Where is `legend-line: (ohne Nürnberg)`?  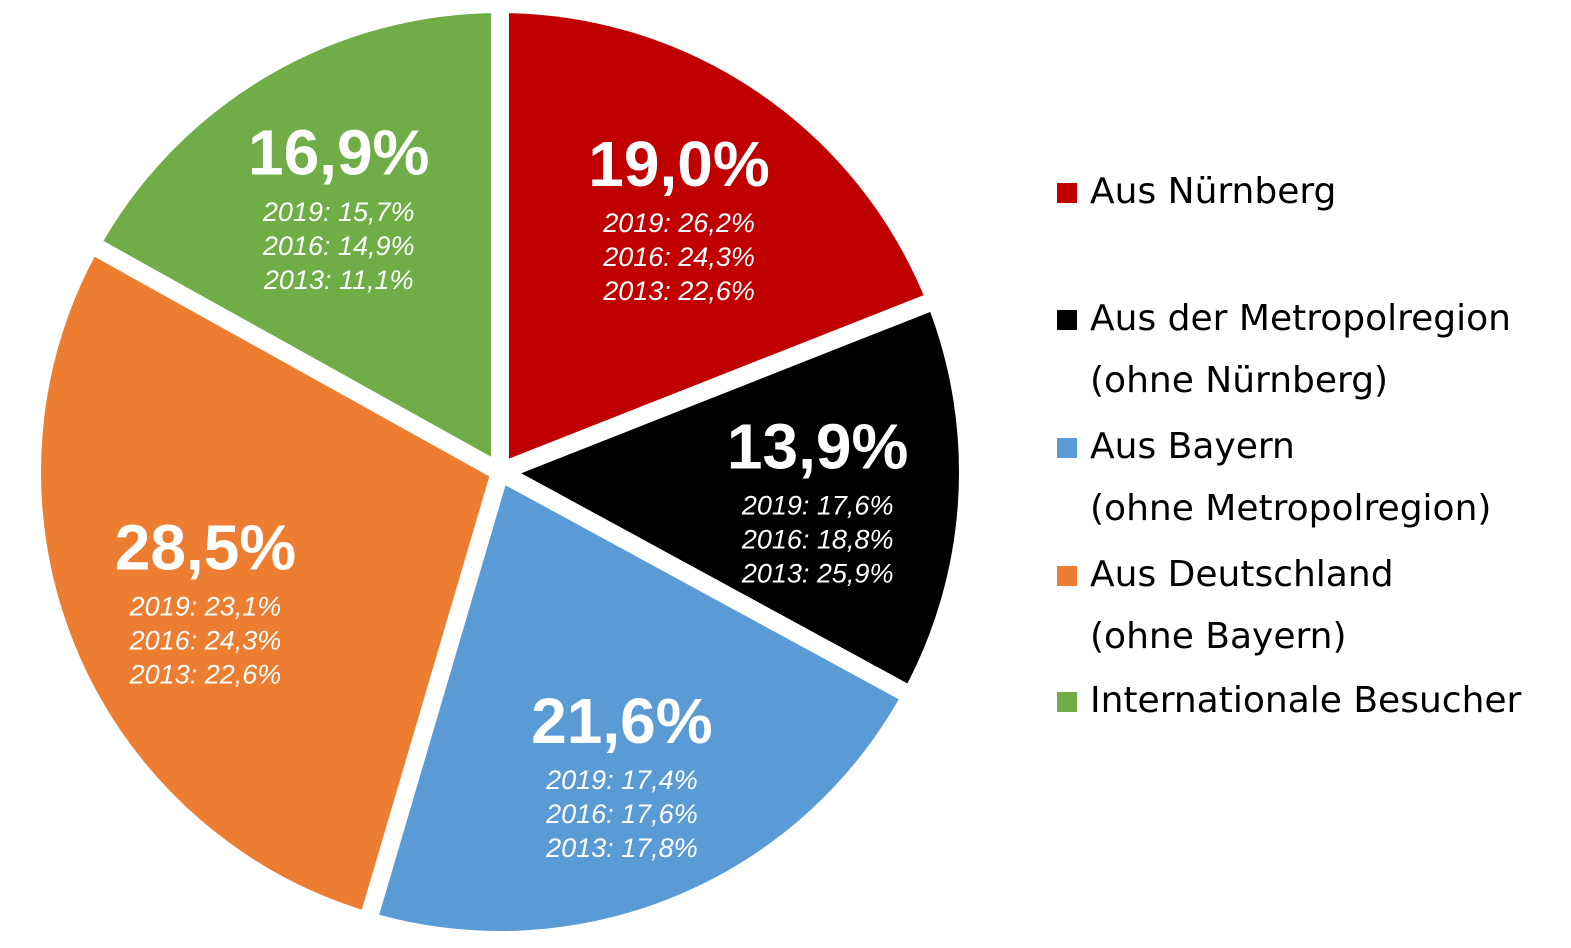 legend-line: (ohne Nürnberg) is located at coordinates (1239, 380).